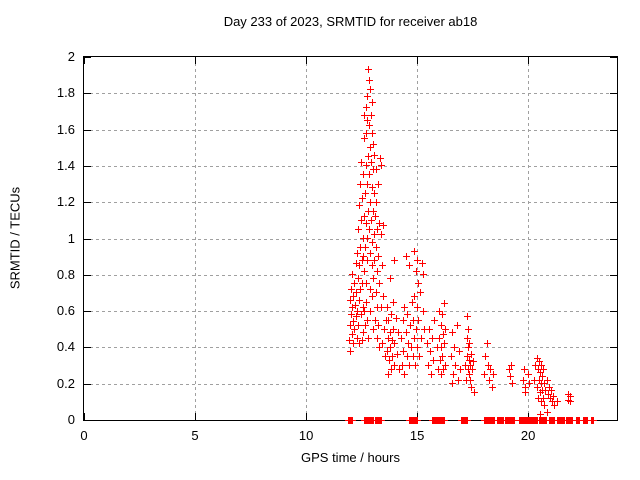 This screenshot has width=640, height=480. What do you see at coordinates (65, 347) in the screenshot?
I see `y-tick-label: 0.4` at bounding box center [65, 347].